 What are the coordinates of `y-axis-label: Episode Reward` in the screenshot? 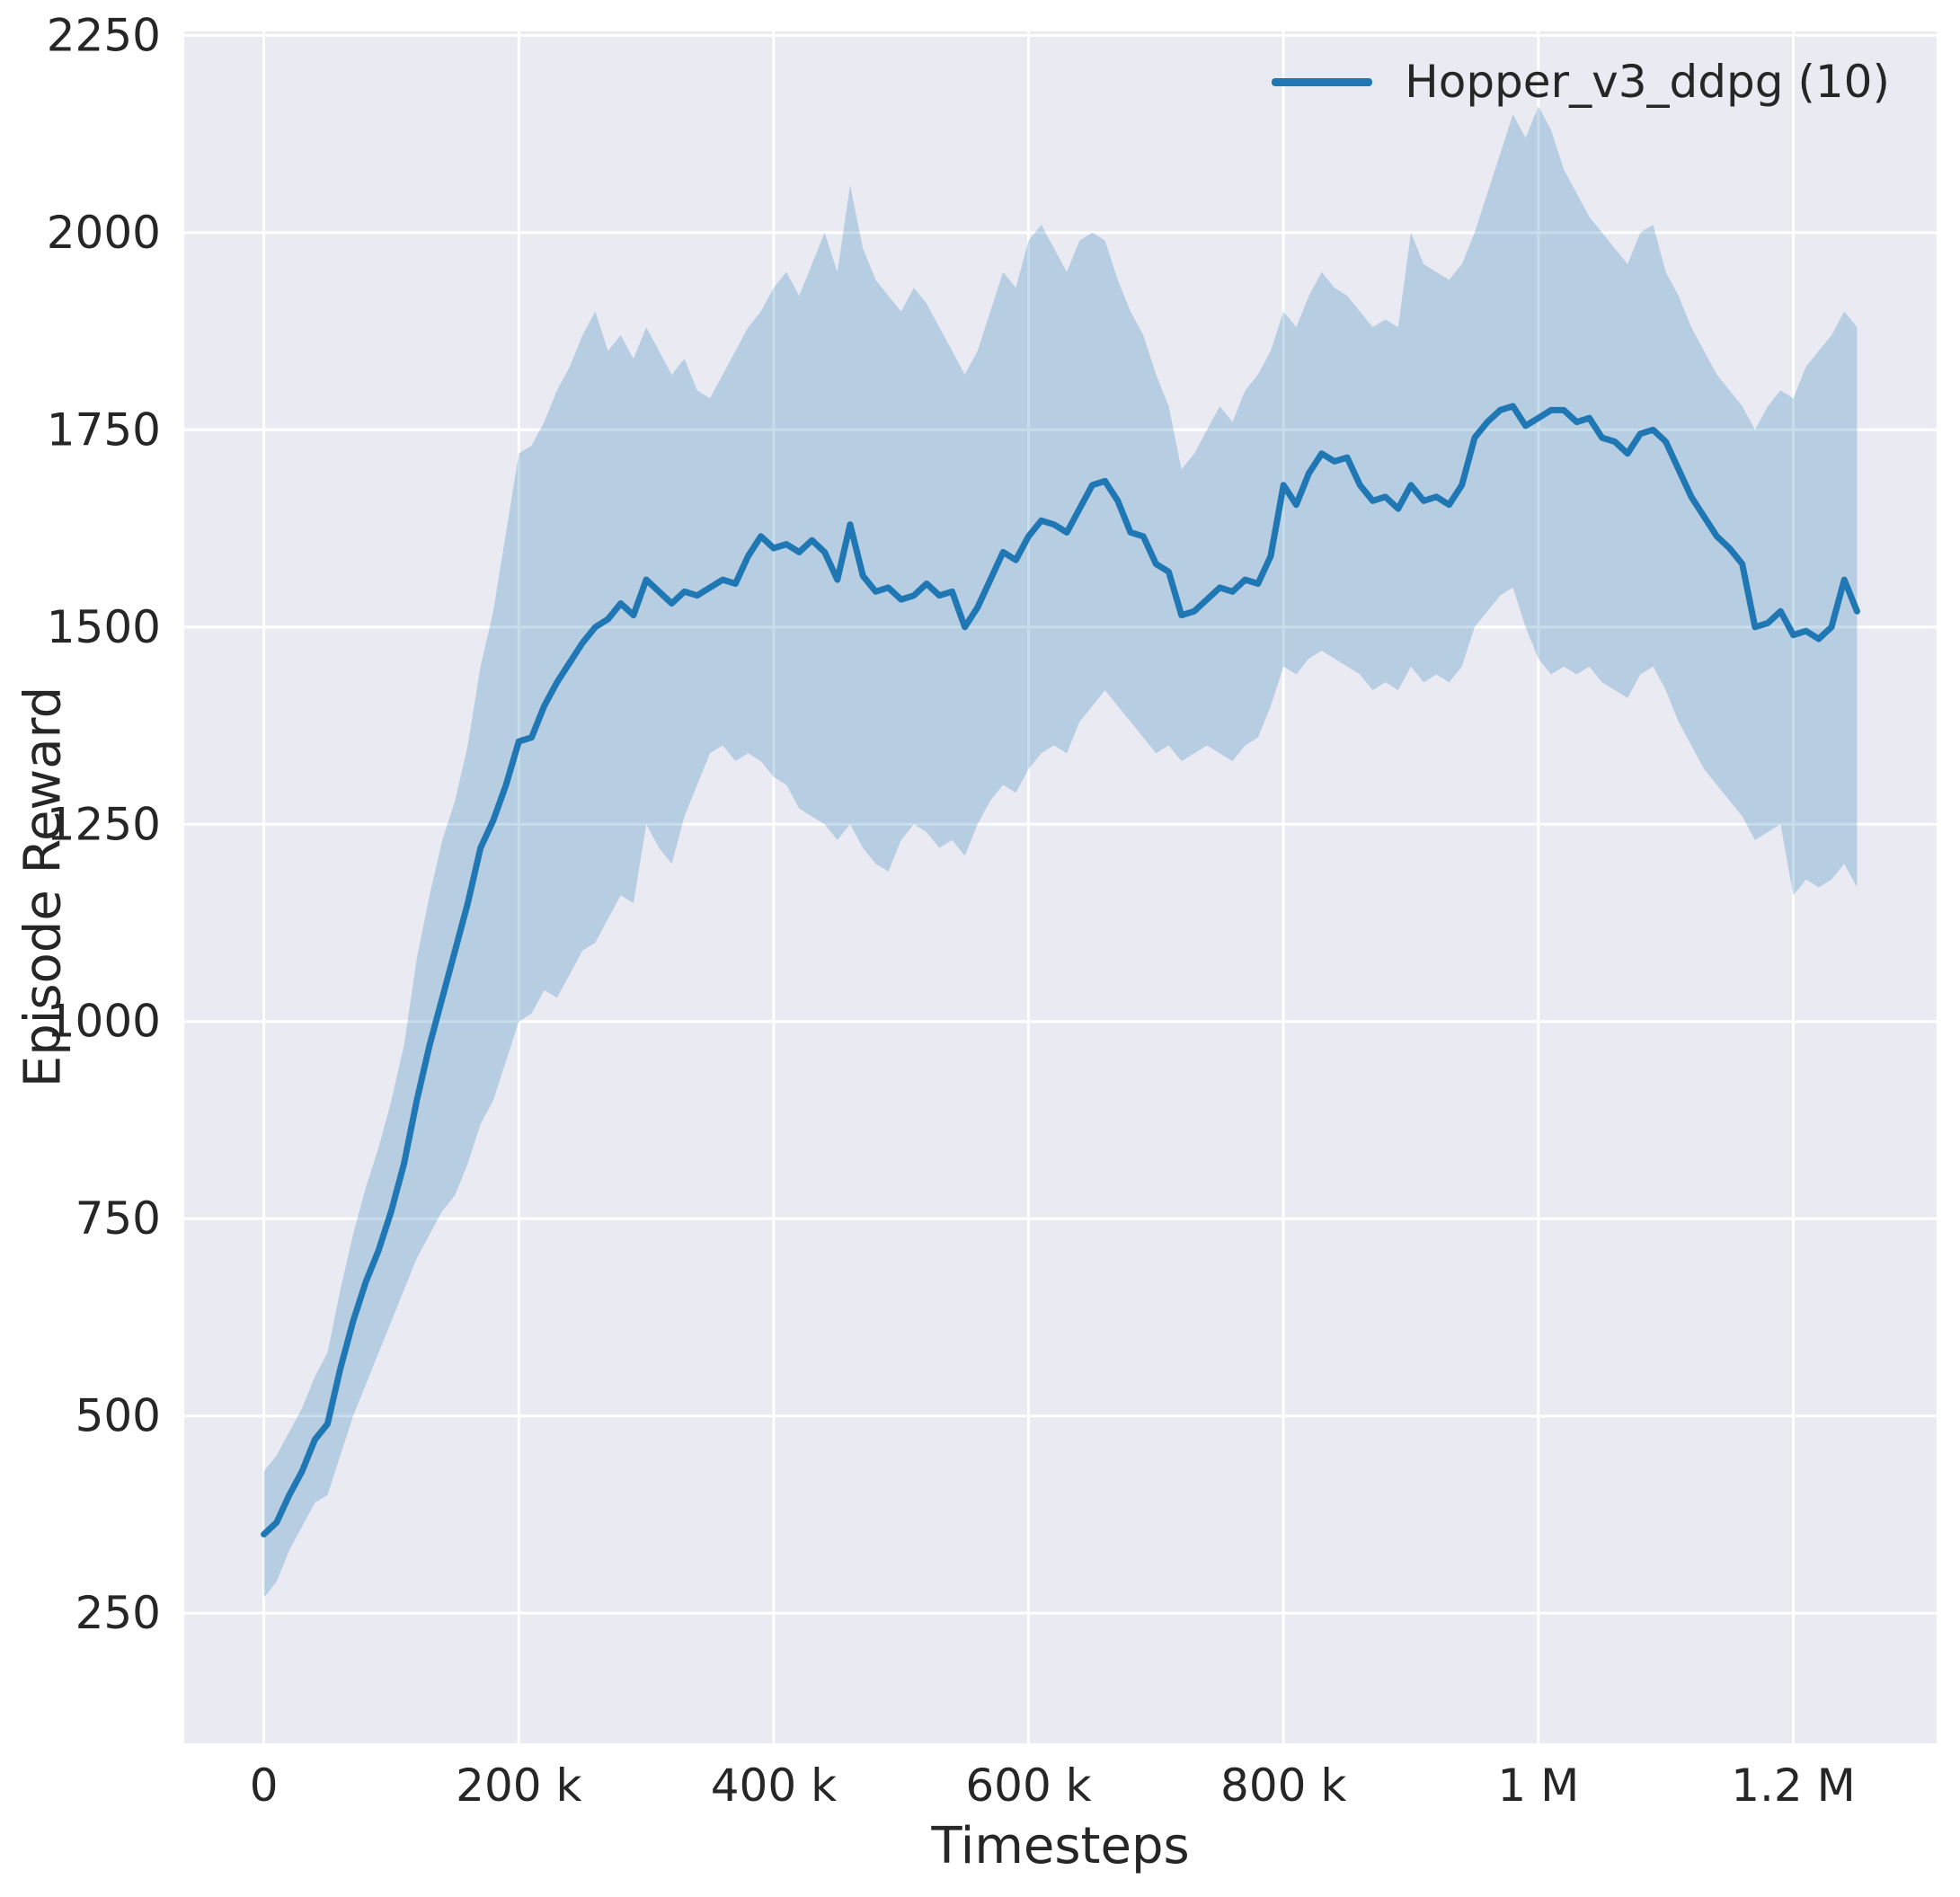 It's located at (43, 887).